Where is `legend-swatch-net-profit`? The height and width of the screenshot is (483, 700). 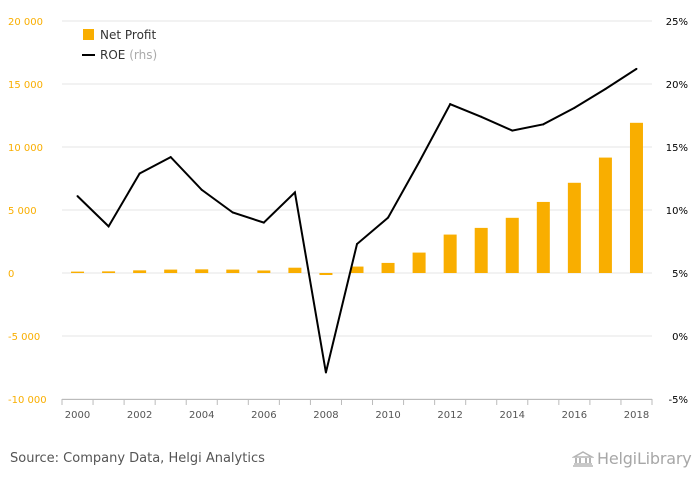
legend-swatch-net-profit is located at coordinates (88, 34).